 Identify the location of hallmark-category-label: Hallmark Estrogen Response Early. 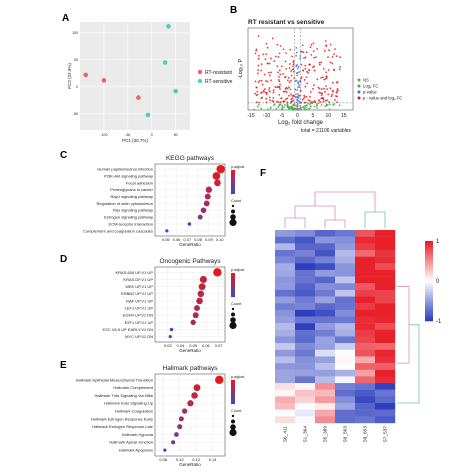
(122, 418).